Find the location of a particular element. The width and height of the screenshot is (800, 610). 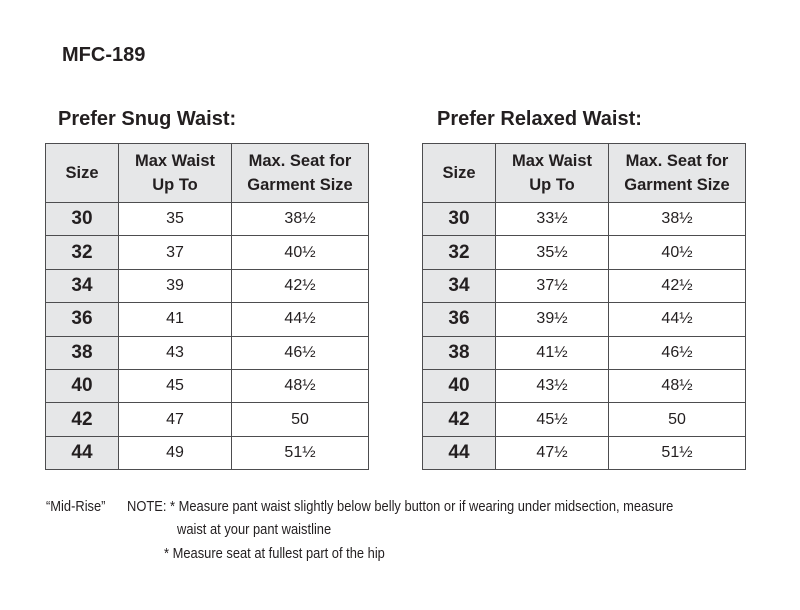

table-row: 32 35½ 40½ is located at coordinates (584, 252).